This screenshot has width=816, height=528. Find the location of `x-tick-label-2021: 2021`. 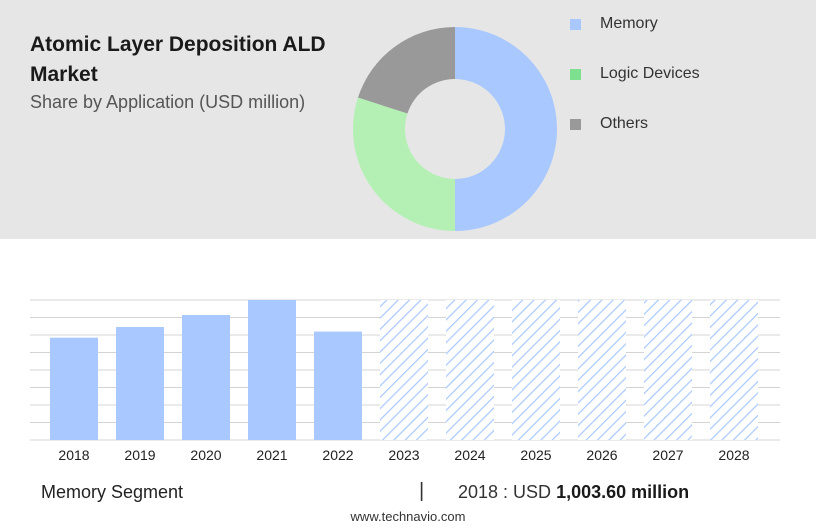

x-tick-label-2021: 2021 is located at coordinates (271, 455).